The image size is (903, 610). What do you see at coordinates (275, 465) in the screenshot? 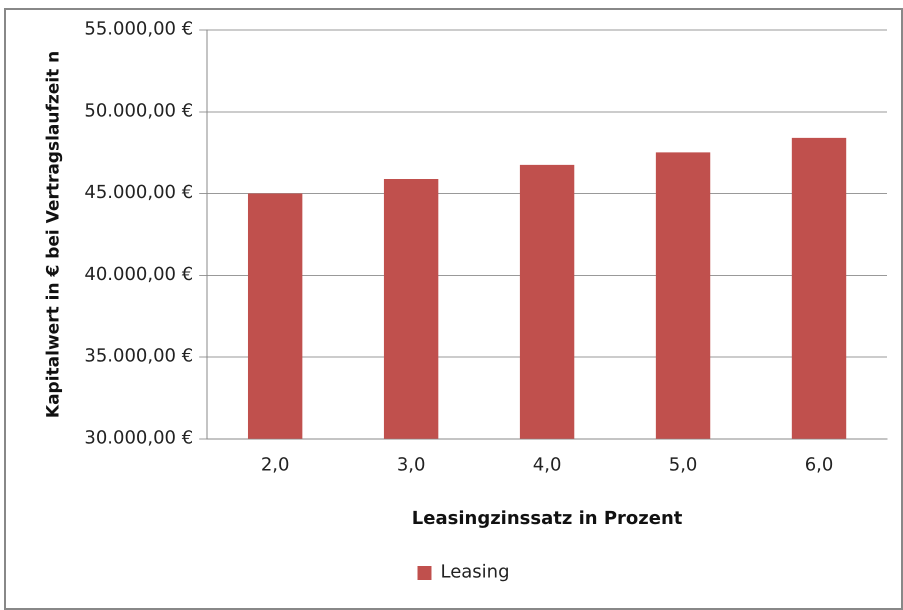
I see `x-tick-label: 2,0` at bounding box center [275, 465].